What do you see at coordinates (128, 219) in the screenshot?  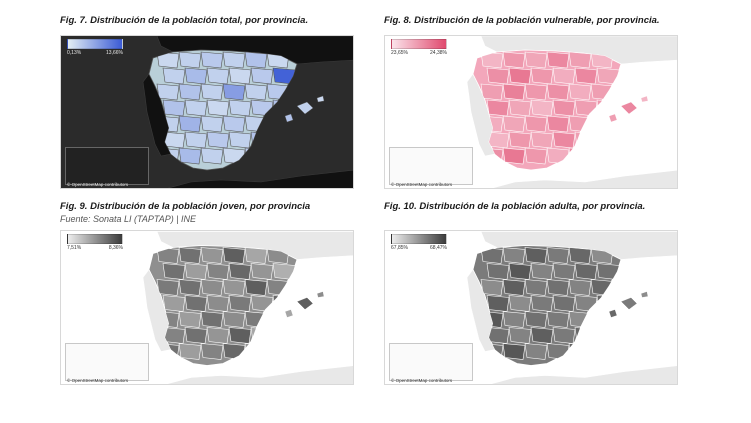 I see `fig9-source: Fuente: Sonata LI (TAPTAP) | INE` at bounding box center [128, 219].